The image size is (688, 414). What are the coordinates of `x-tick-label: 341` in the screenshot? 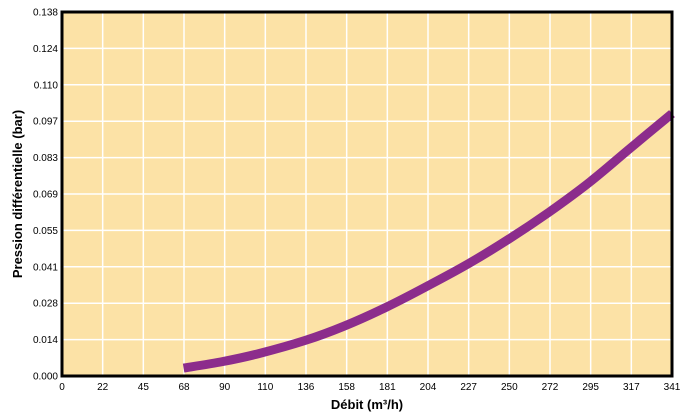 It's located at (672, 387).